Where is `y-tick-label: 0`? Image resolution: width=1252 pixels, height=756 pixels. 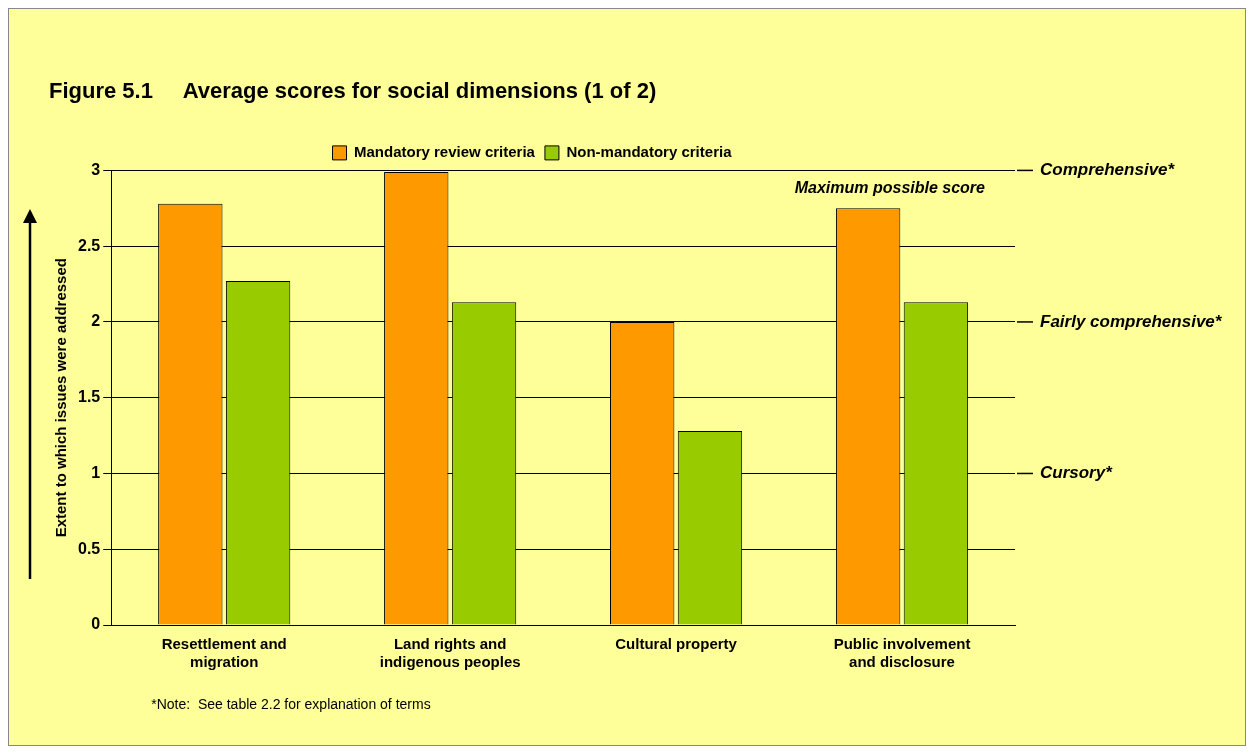
y-tick-label: 0 is located at coordinates (96, 624).